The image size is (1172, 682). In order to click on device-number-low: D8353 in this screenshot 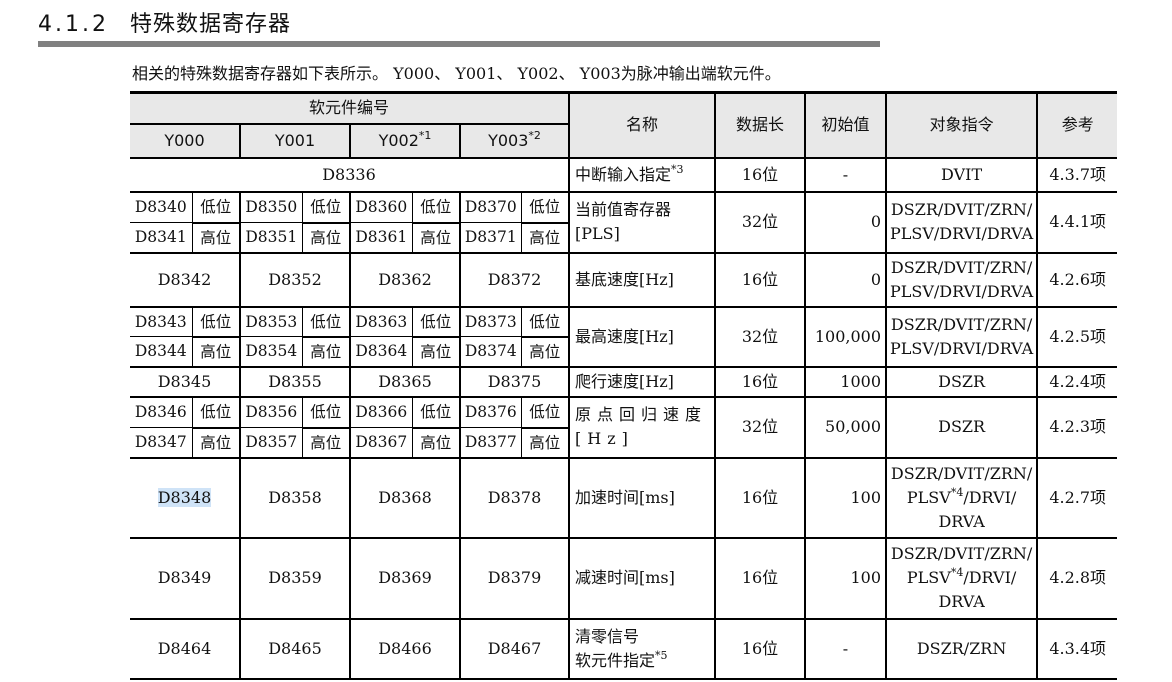, I will do `click(271, 321)`.